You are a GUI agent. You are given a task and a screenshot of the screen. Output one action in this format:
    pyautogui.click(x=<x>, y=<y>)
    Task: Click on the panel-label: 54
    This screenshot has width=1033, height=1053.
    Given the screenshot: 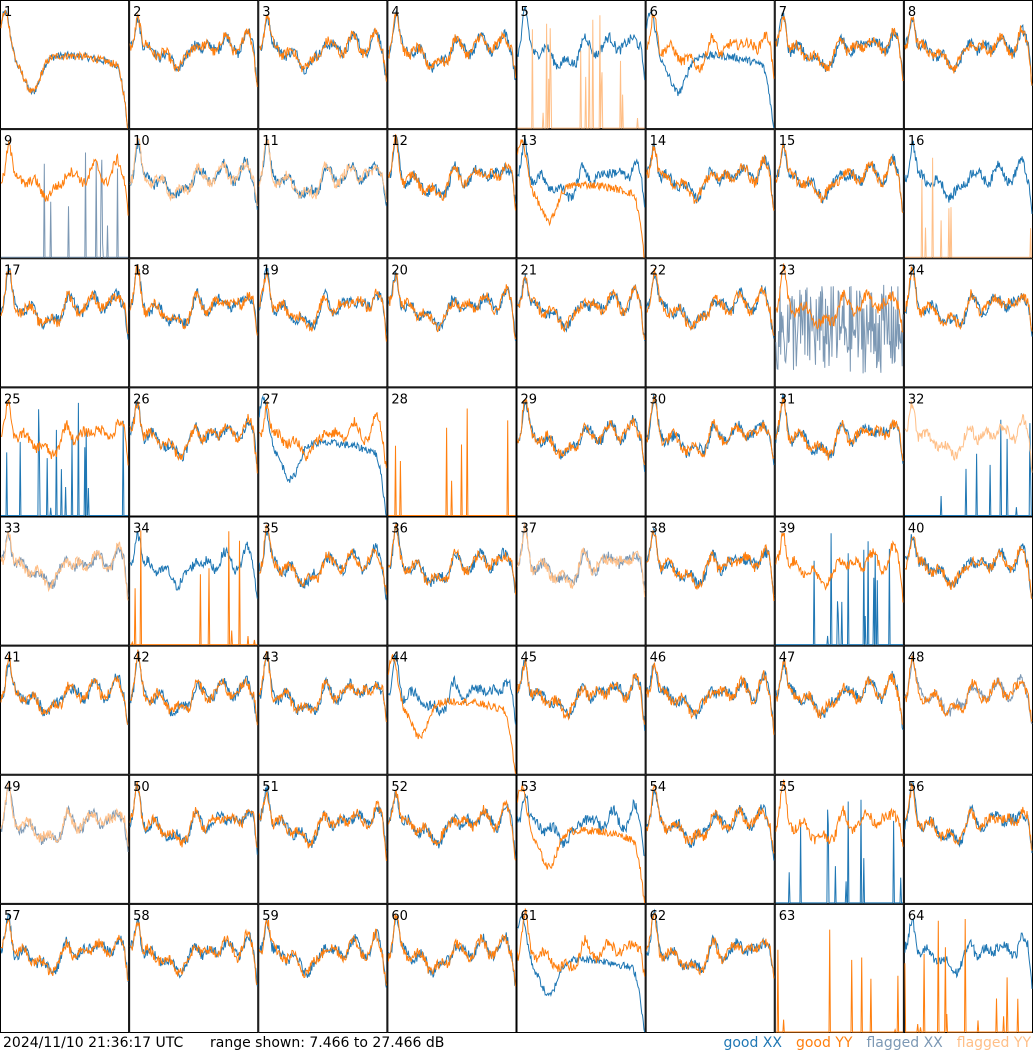 What is the action you would take?
    pyautogui.click(x=658, y=787)
    